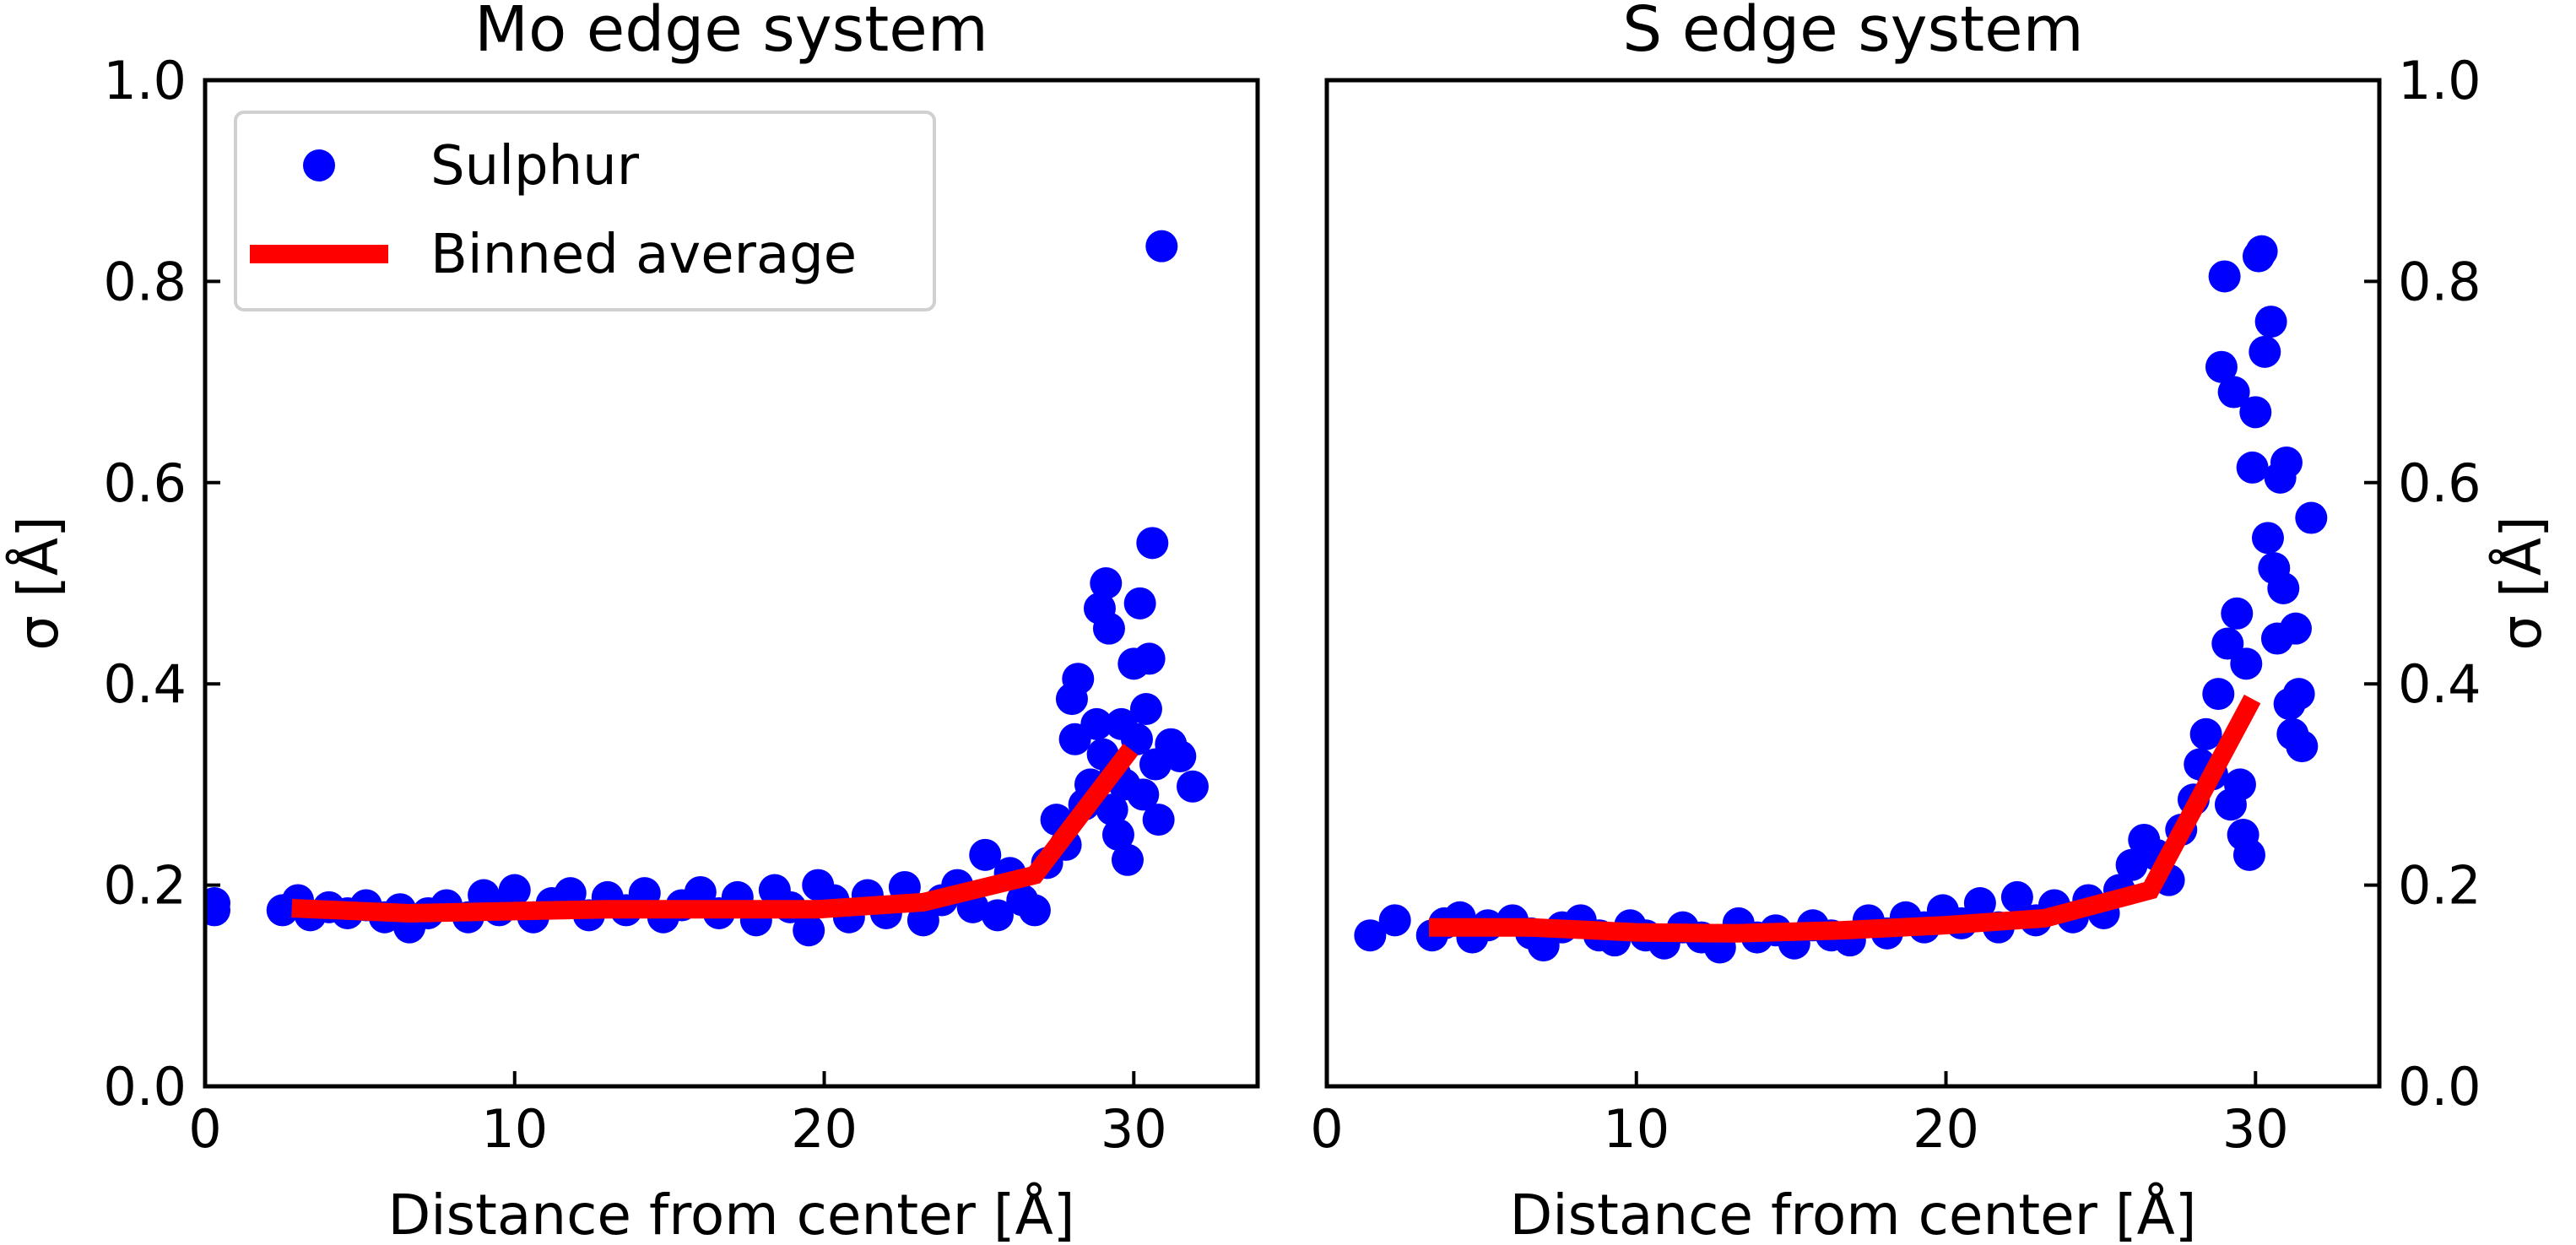  Describe the element at coordinates (535, 166) in the screenshot. I see `legend-label: Sulphur` at that location.